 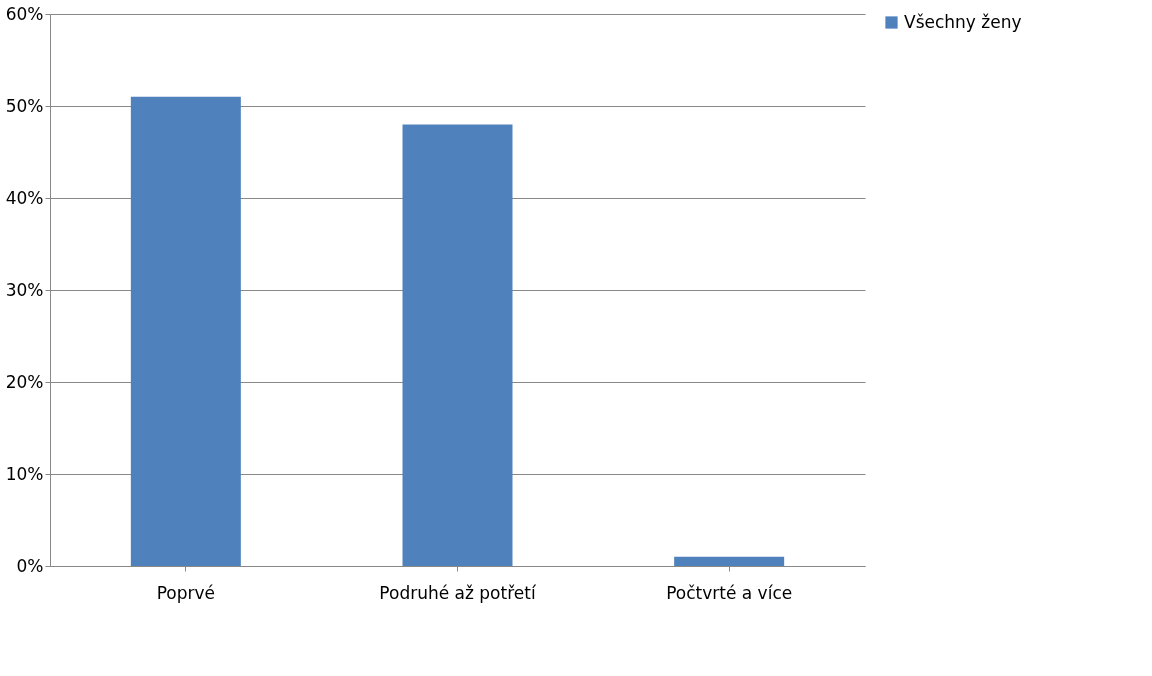 What do you see at coordinates (24, 105) in the screenshot?
I see `y-tick-label: 50%` at bounding box center [24, 105].